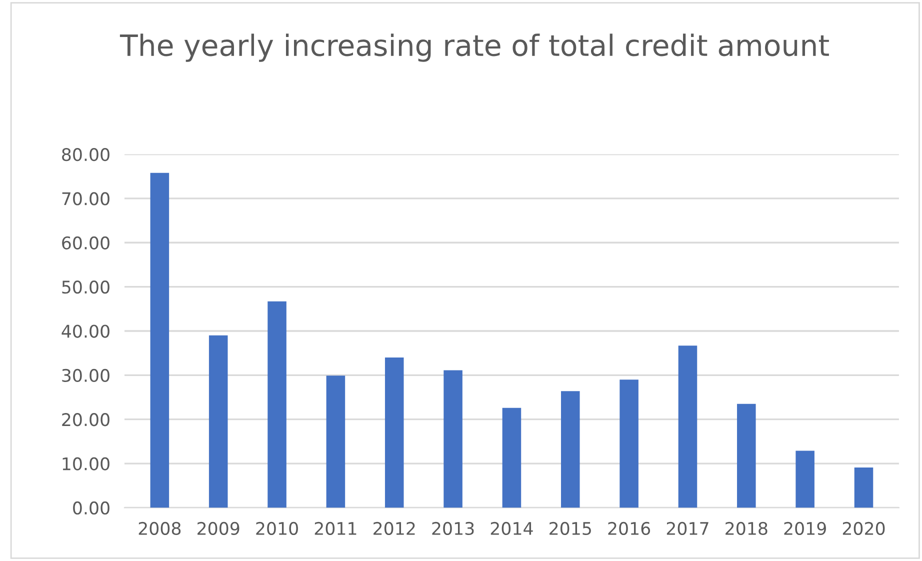 This screenshot has height=561, width=922. What do you see at coordinates (159, 529) in the screenshot?
I see `x-tick-label: 2008` at bounding box center [159, 529].